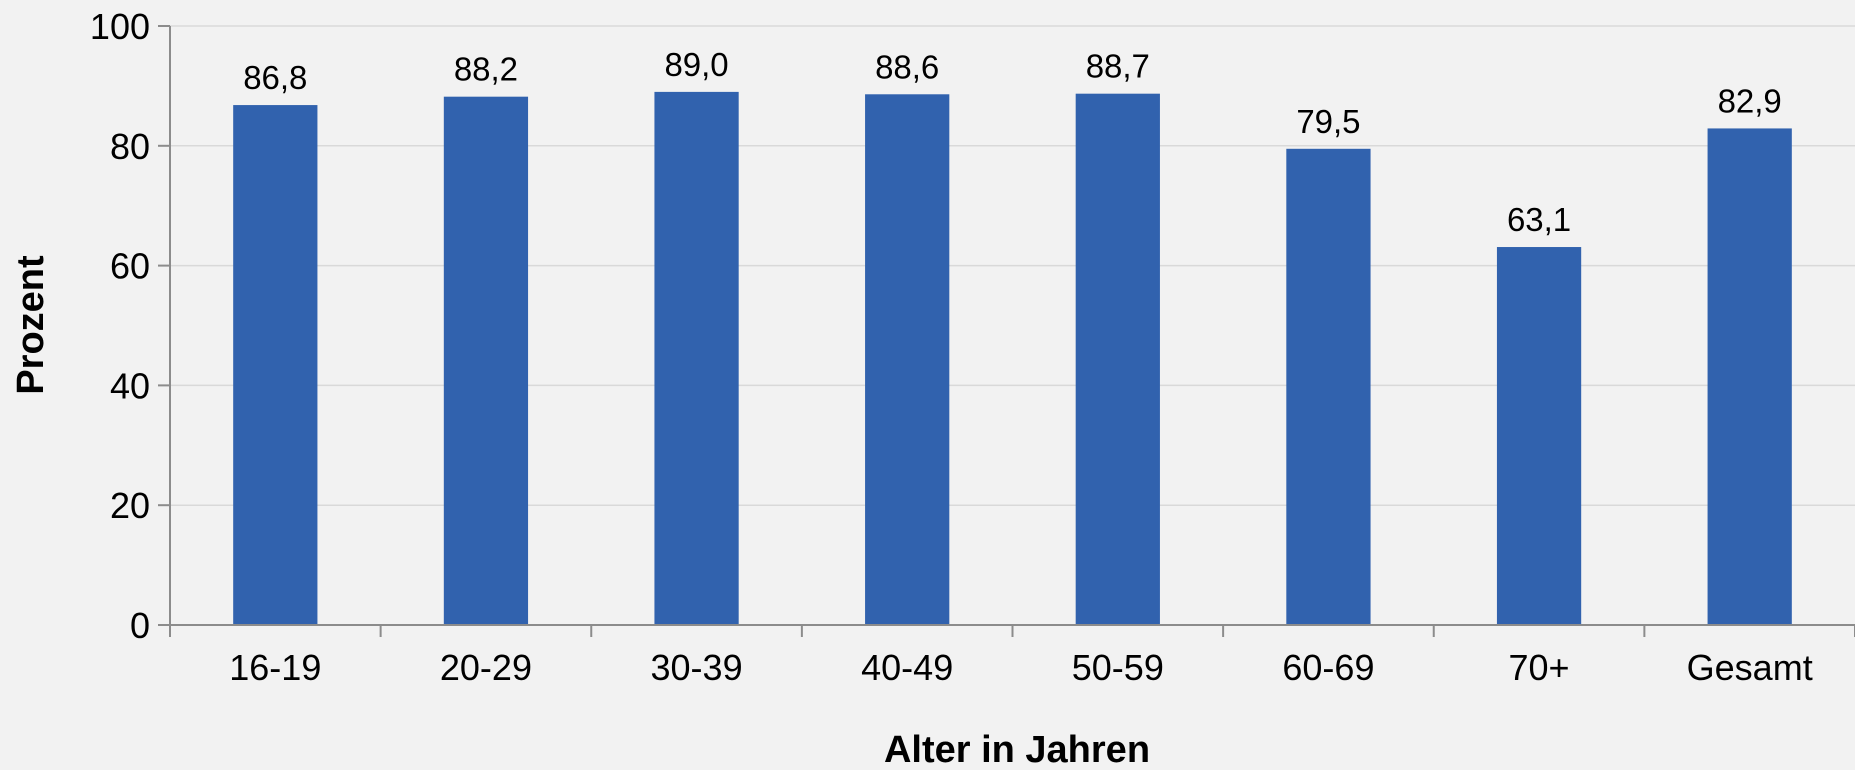 The height and width of the screenshot is (770, 1855). What do you see at coordinates (275, 667) in the screenshot?
I see `x-tick-label: 16-19` at bounding box center [275, 667].